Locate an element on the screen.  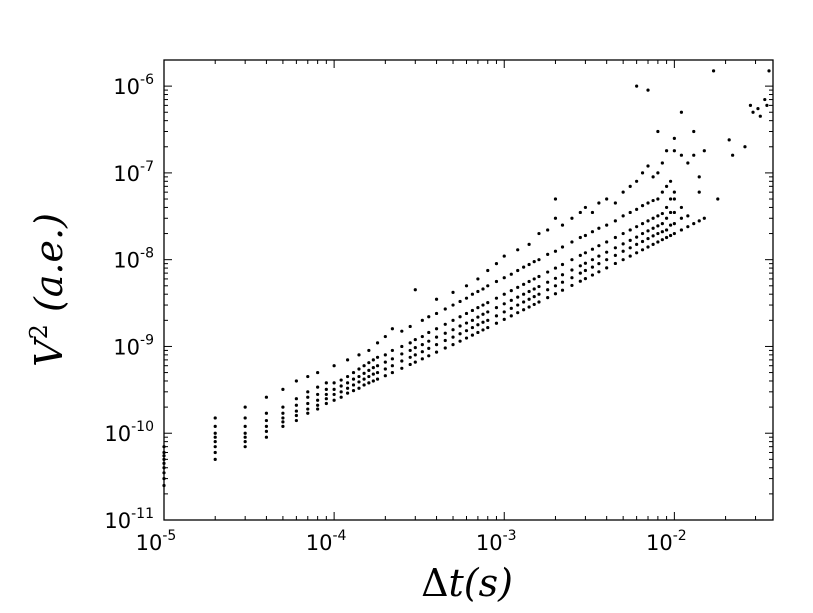
y-axis-label-base: V is located at coordinates (49, 351).